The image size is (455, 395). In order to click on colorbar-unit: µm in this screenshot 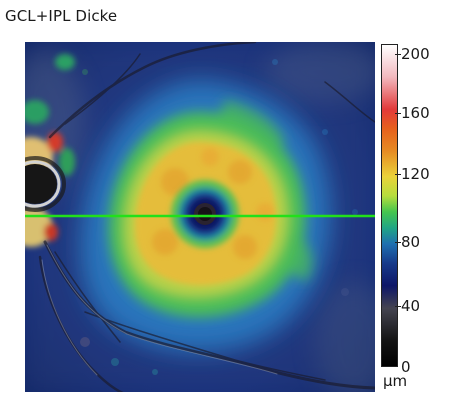, I will do `click(395, 381)`.